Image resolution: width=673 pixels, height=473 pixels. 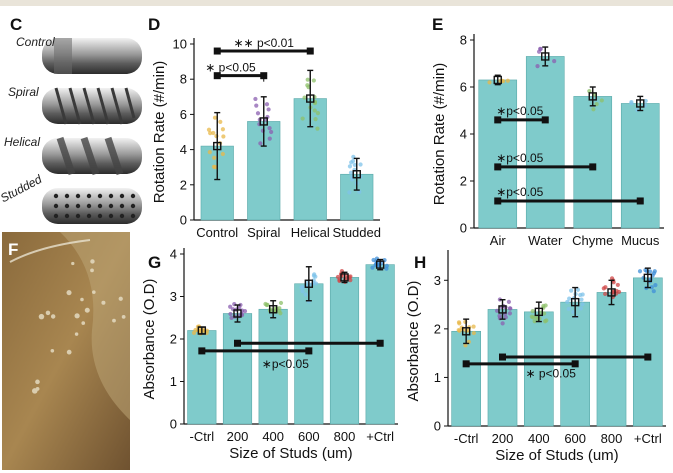 What do you see at coordinates (154, 24) in the screenshot?
I see `panel-label-d: D` at bounding box center [154, 24].